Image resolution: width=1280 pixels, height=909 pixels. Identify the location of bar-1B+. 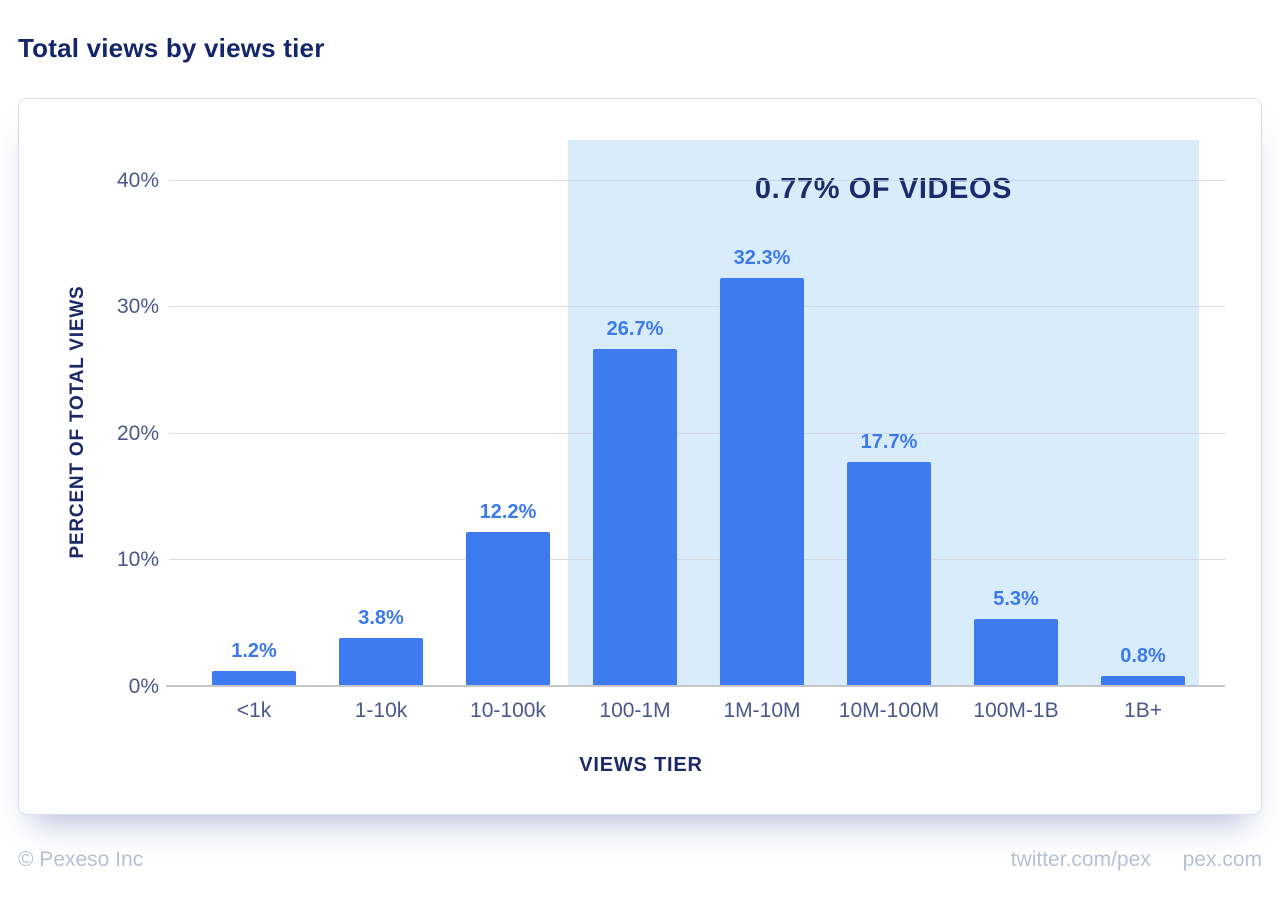
(1143, 681).